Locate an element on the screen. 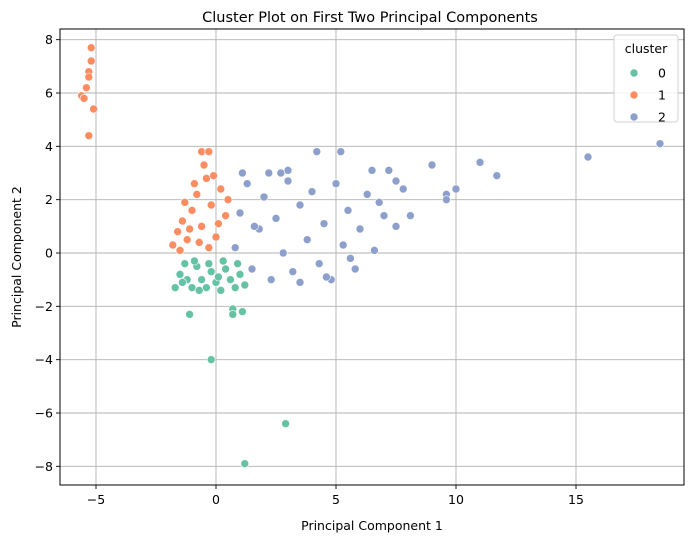 The image size is (689, 545). legend: cluster 0 1 2 is located at coordinates (646, 79).